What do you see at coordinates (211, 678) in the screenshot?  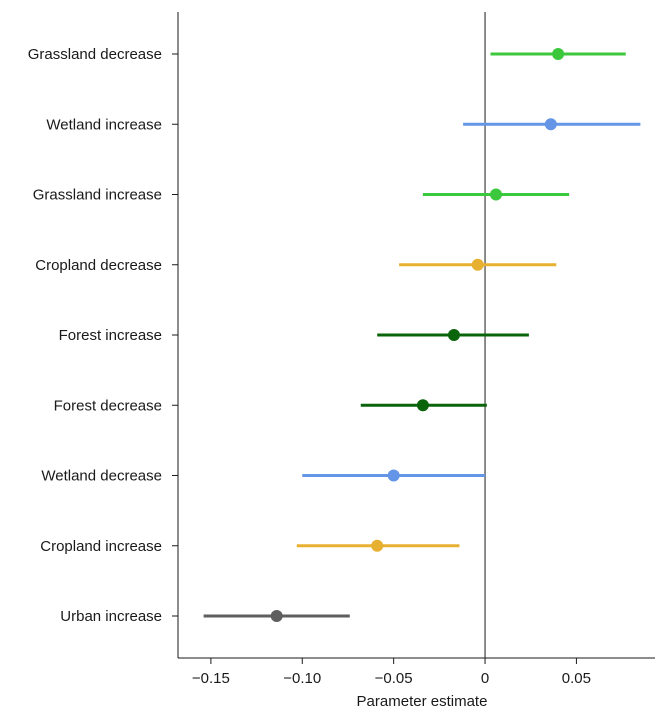 I see `x-tick-label: −0.15` at bounding box center [211, 678].